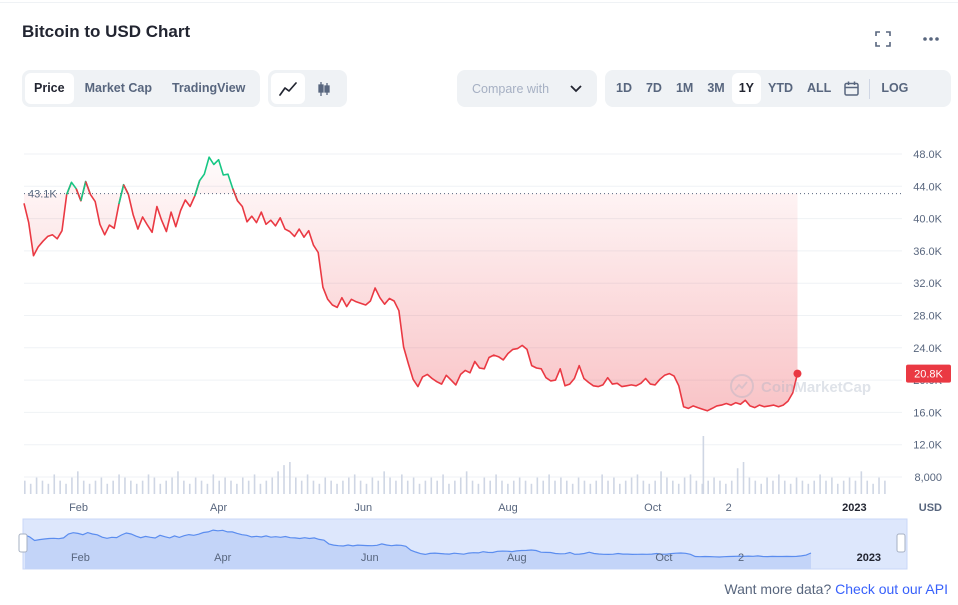  Describe the element at coordinates (927, 349) in the screenshot. I see `y-tick-label: 24.0K` at that location.